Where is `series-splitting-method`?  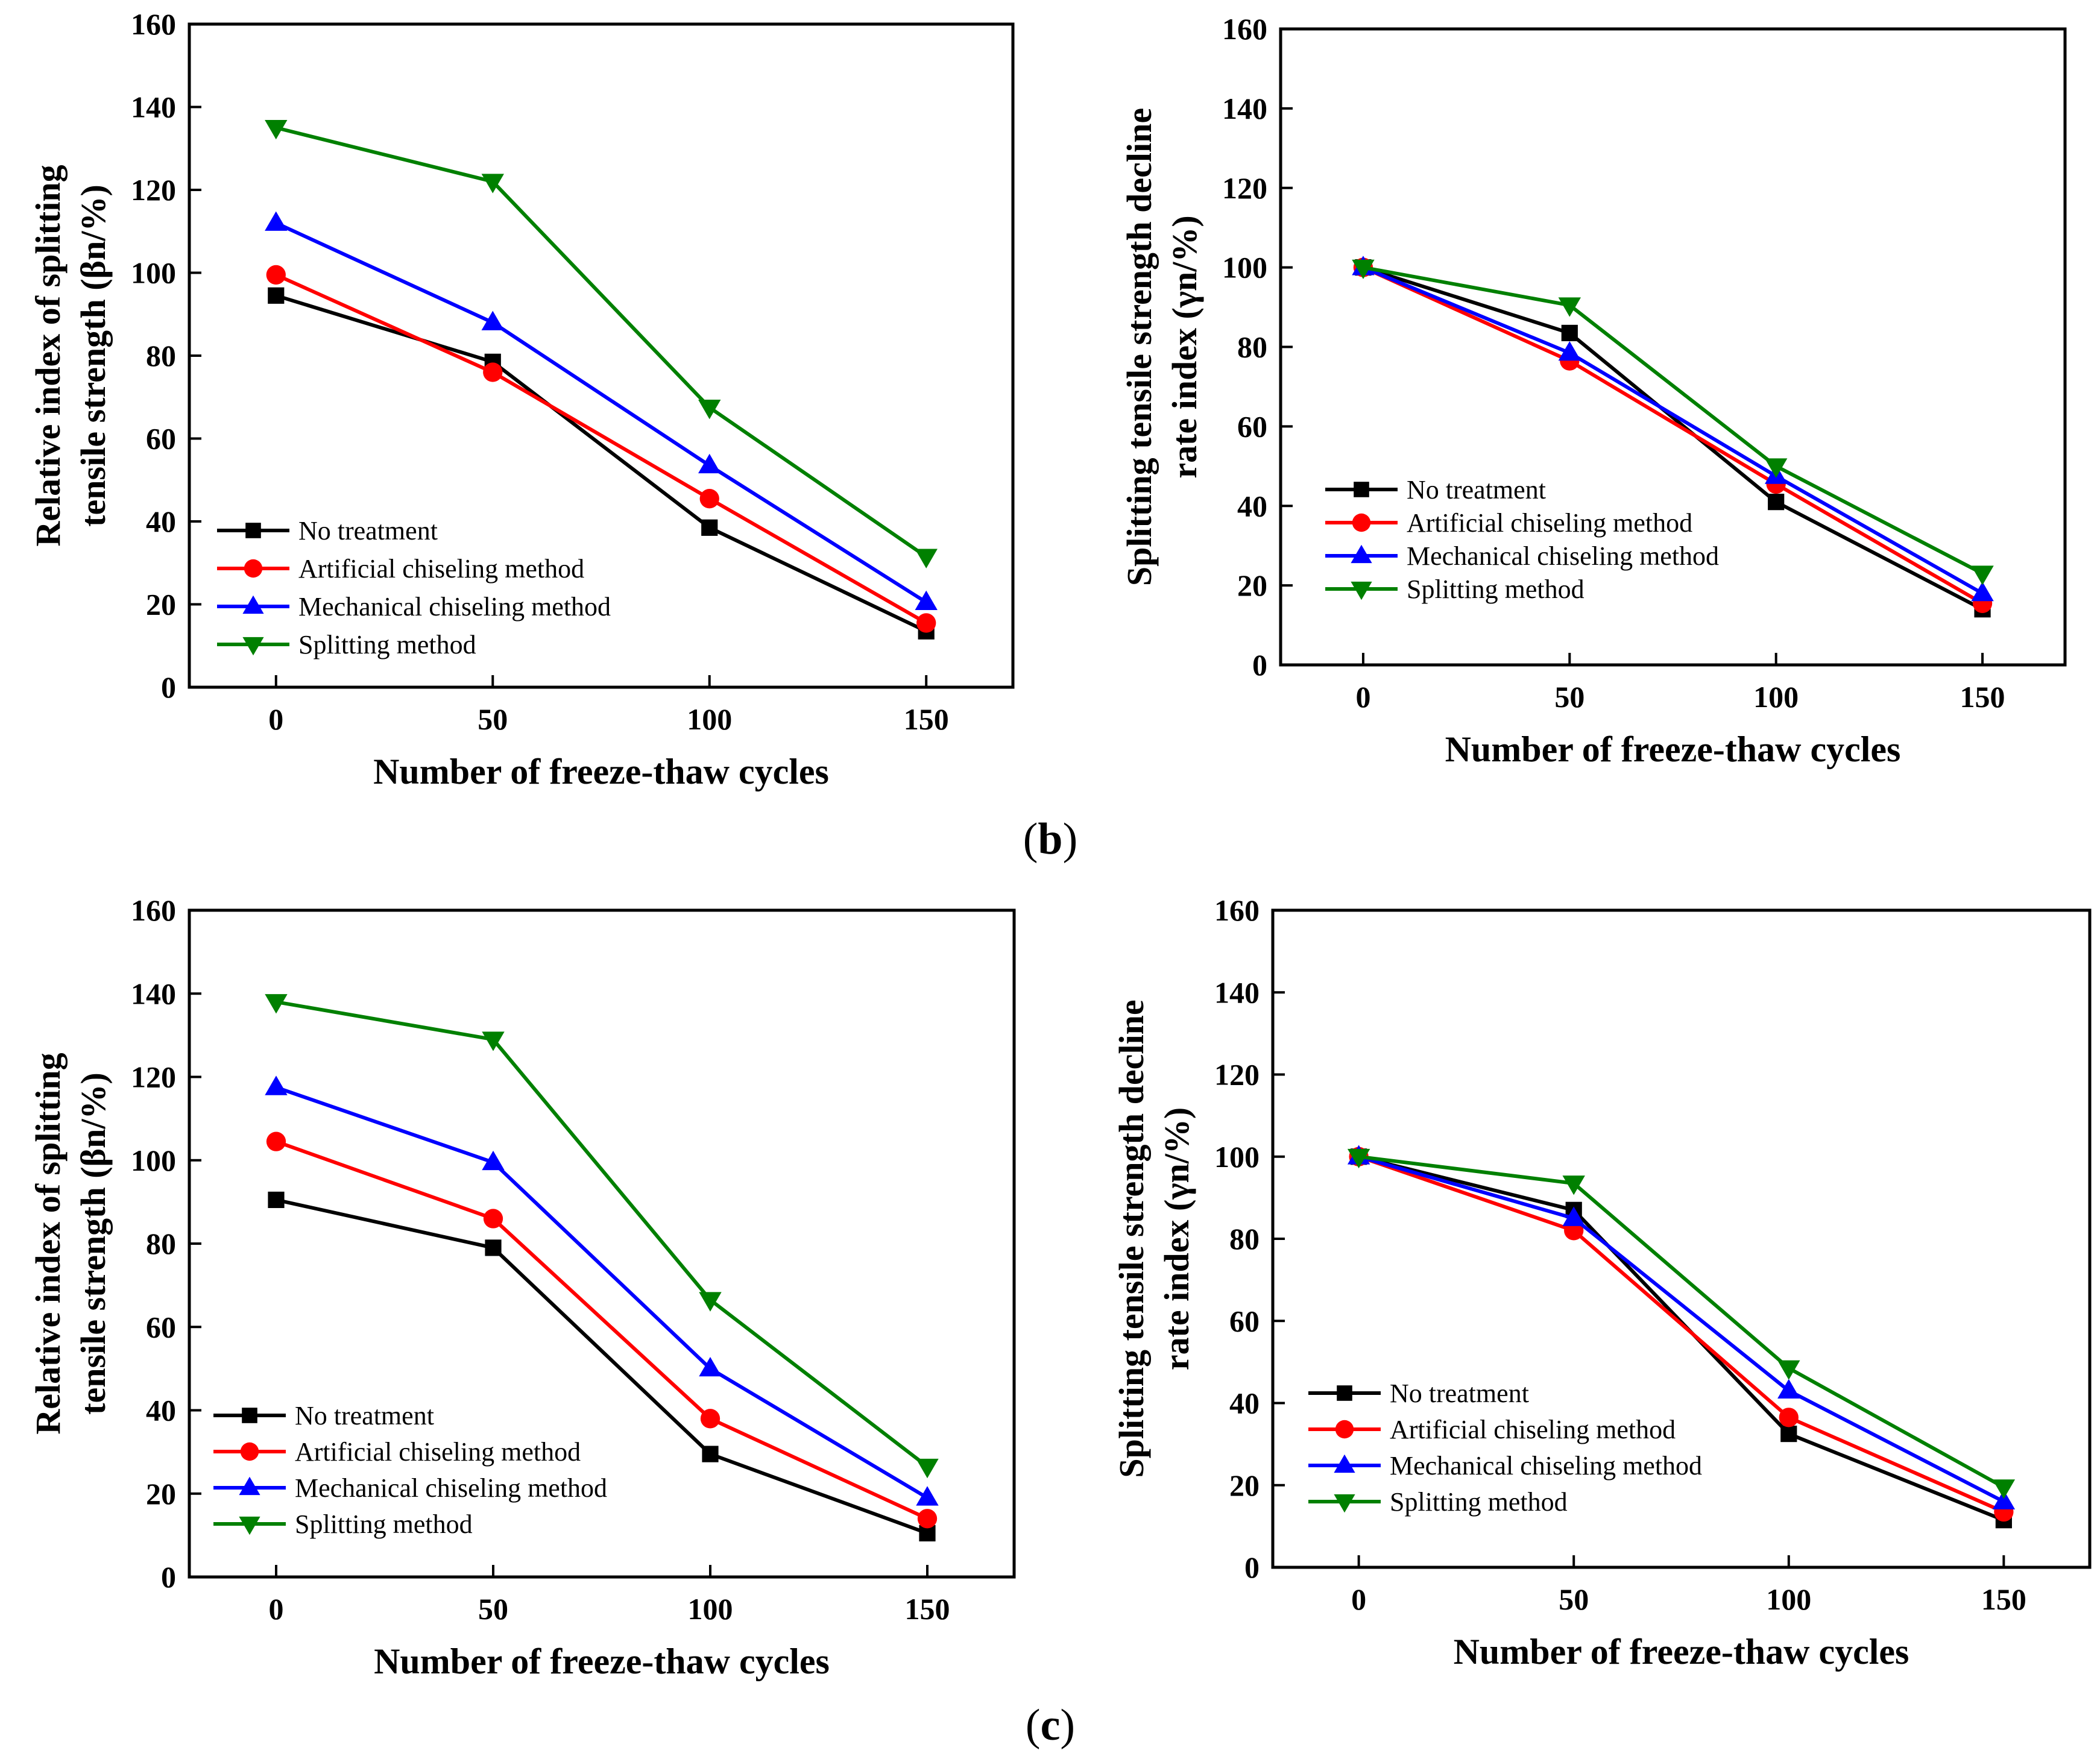 series-splitting-method is located at coordinates (602, 1236).